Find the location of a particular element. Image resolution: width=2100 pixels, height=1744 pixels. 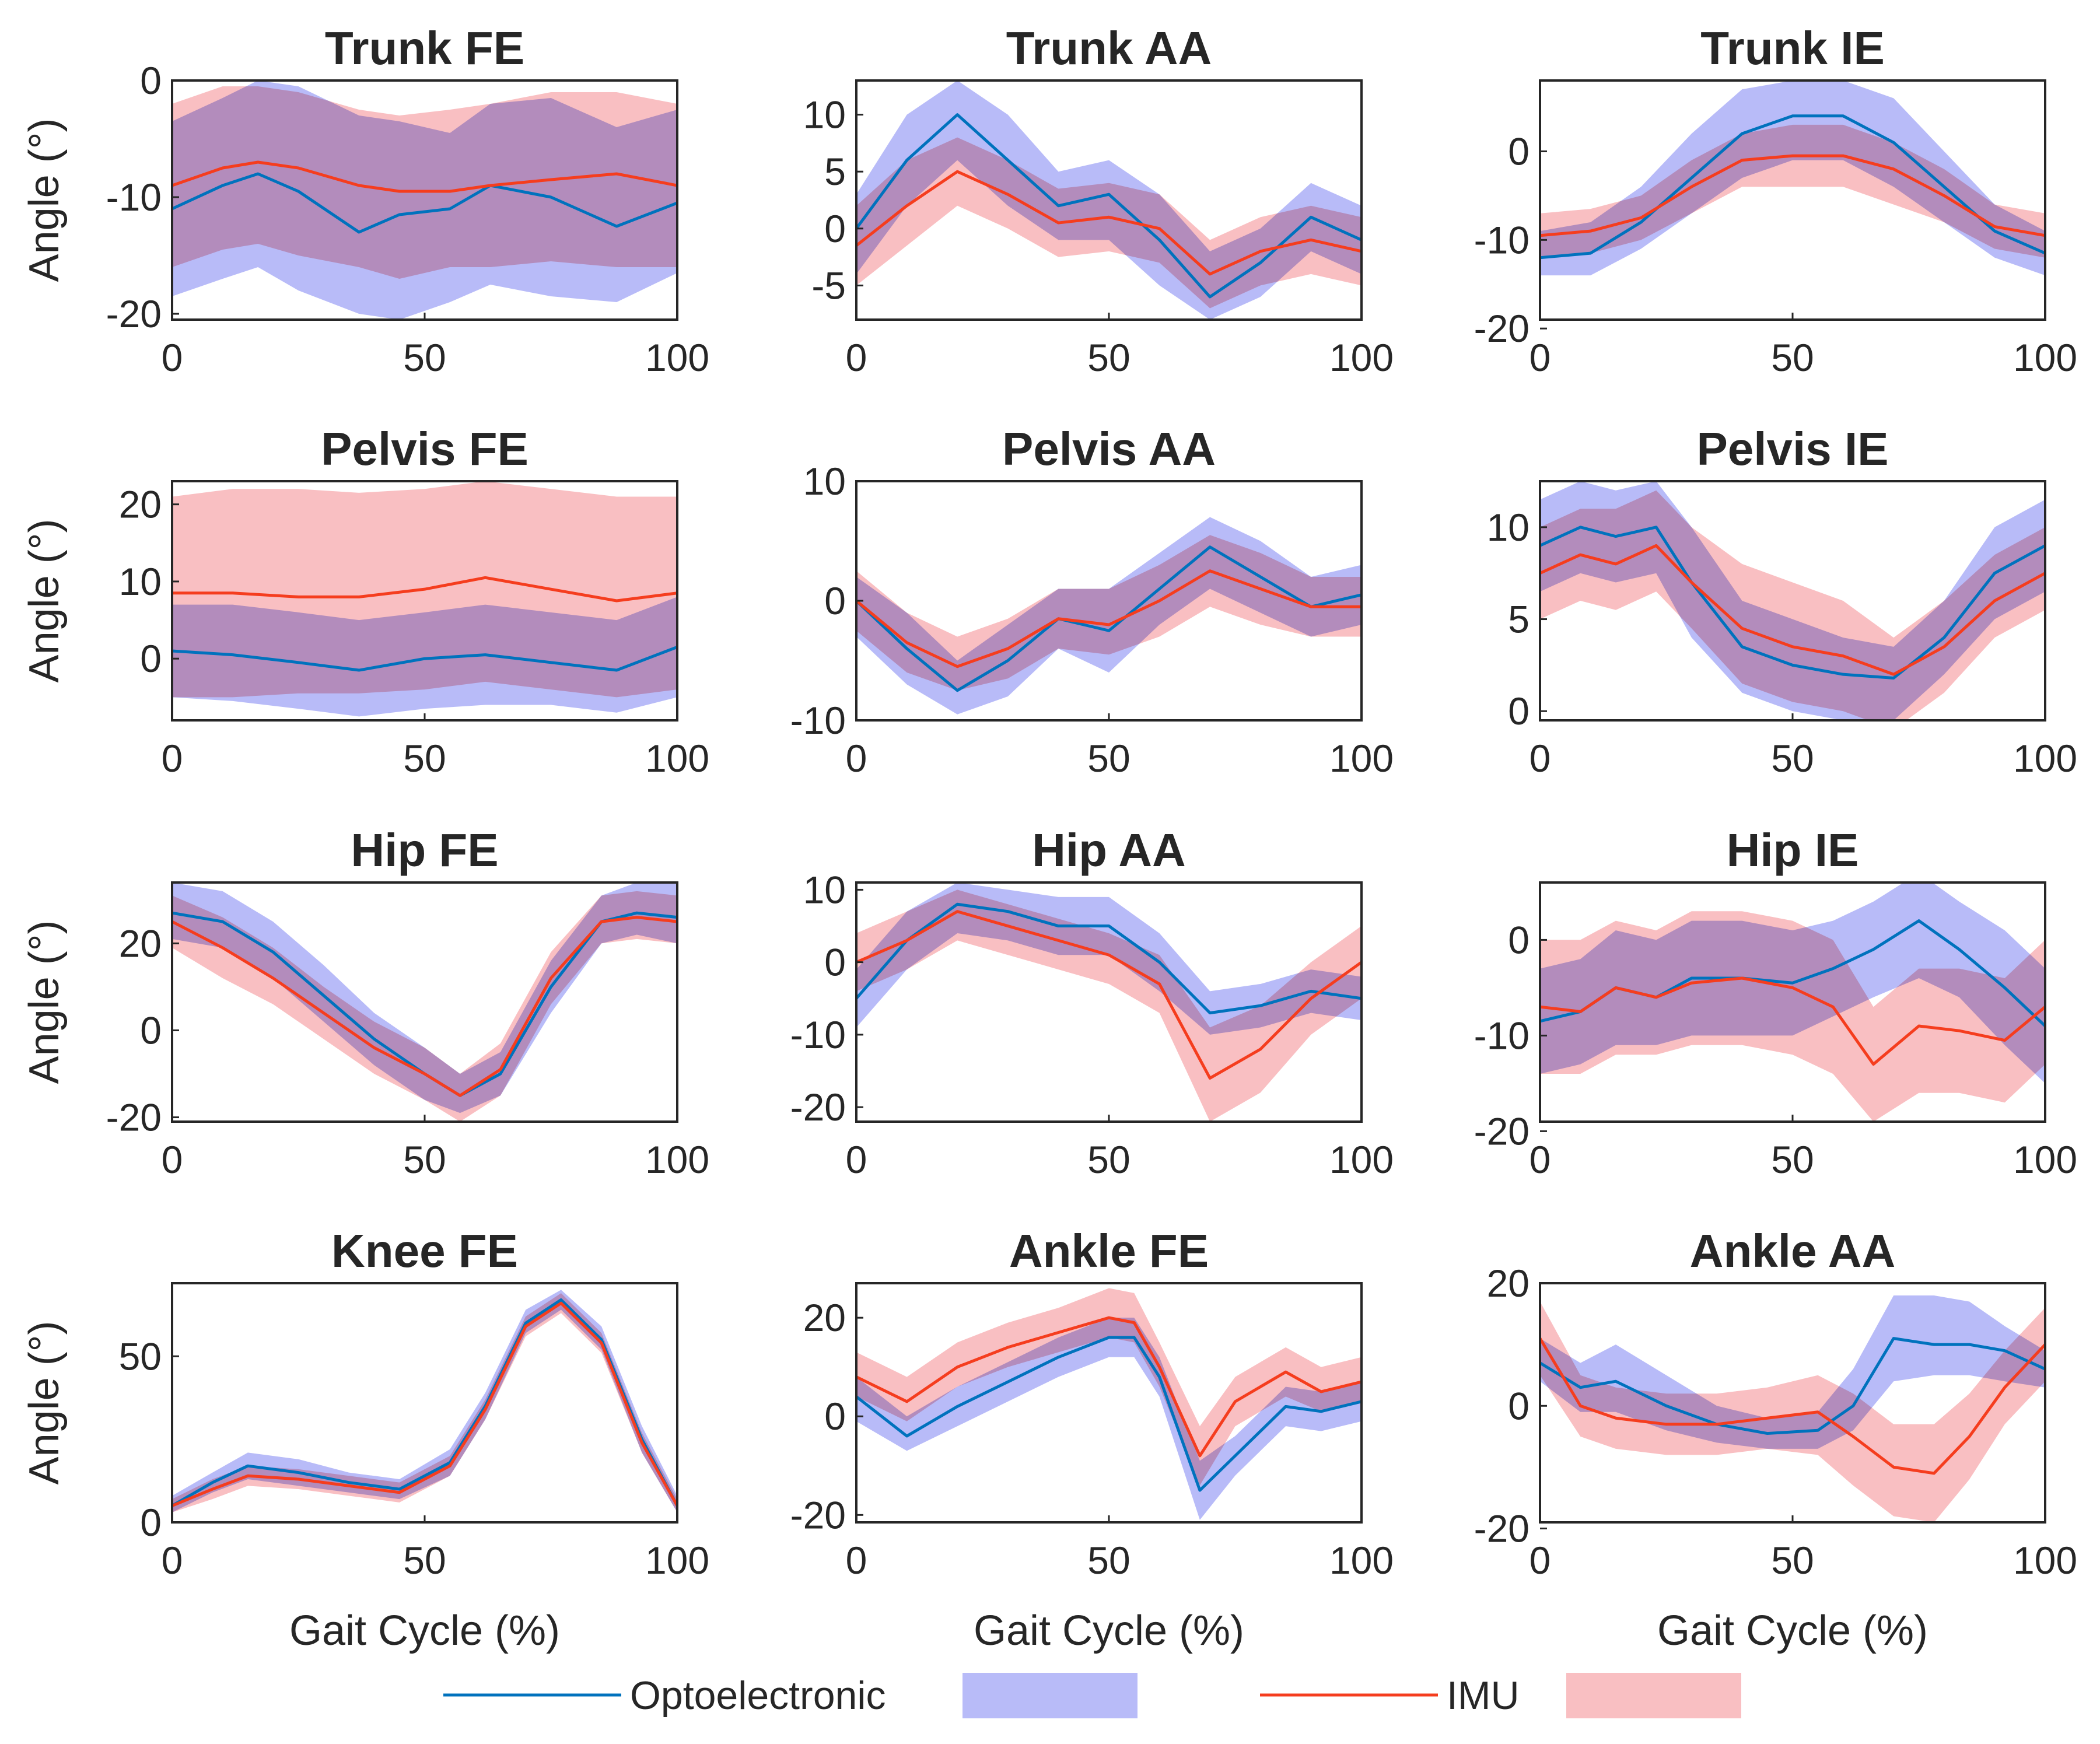

imu-line-trunk-aa is located at coordinates (1109, 223).